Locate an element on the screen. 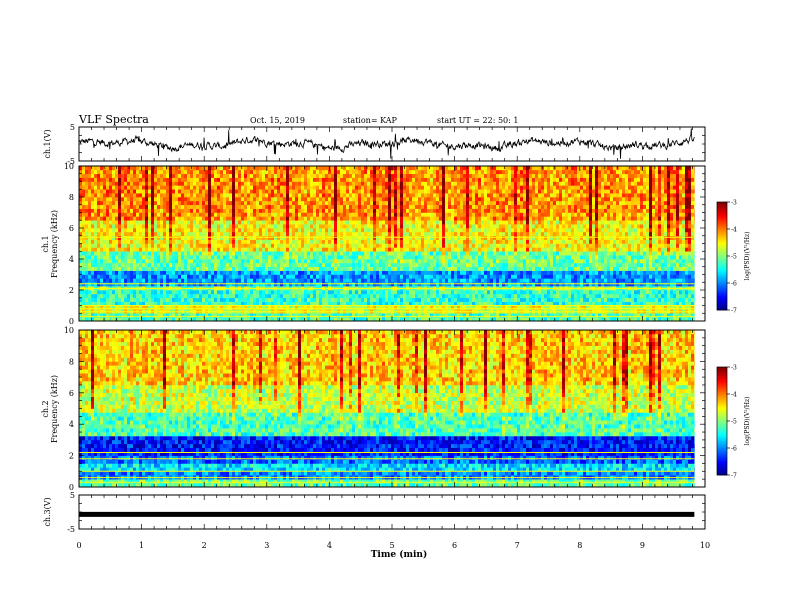  p-ch1s-ytick-label: 8 is located at coordinates (71, 197).